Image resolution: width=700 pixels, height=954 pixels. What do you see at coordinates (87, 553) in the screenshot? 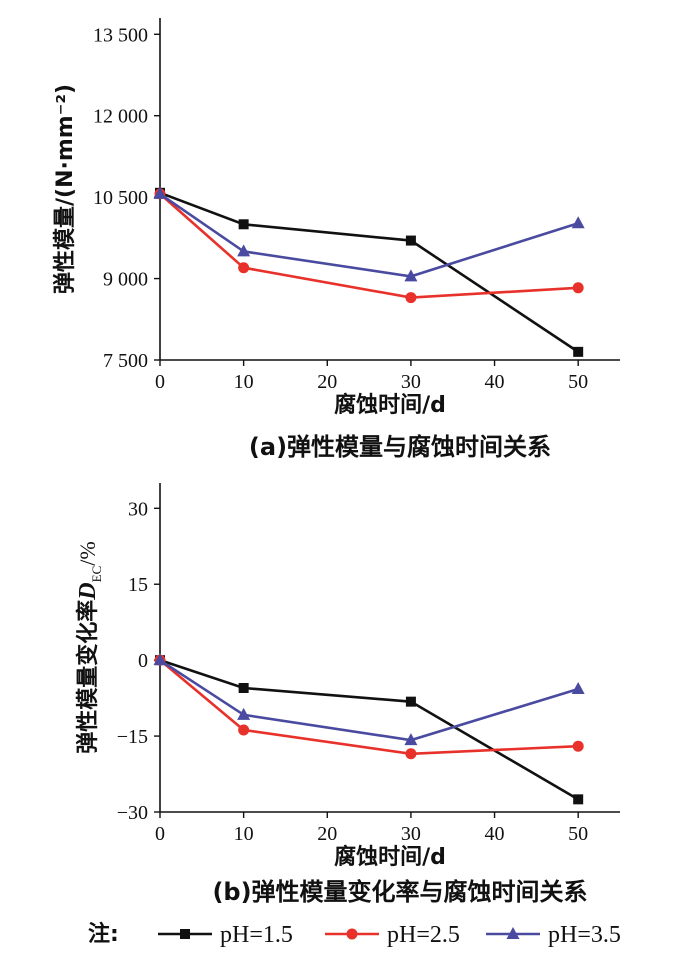
I see `y-axis-title-unit: /%` at bounding box center [87, 553].